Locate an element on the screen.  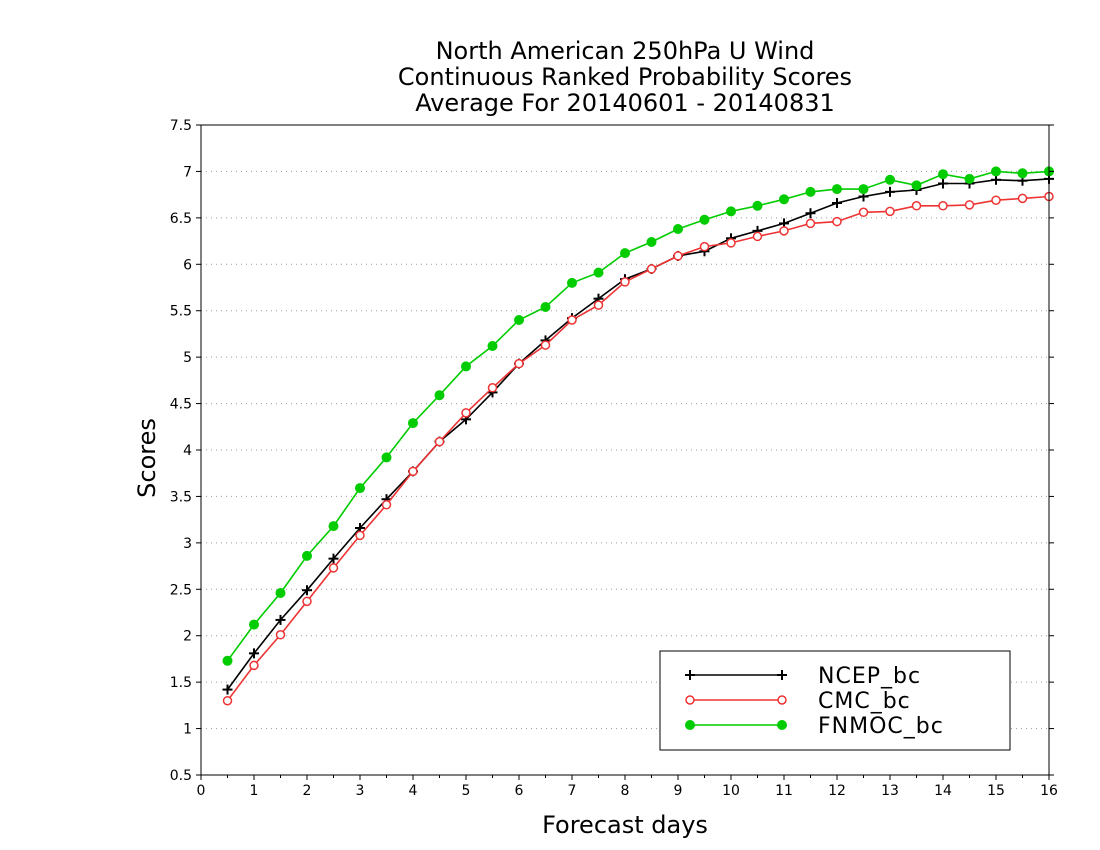
x-tick-label: 6 is located at coordinates (519, 791).